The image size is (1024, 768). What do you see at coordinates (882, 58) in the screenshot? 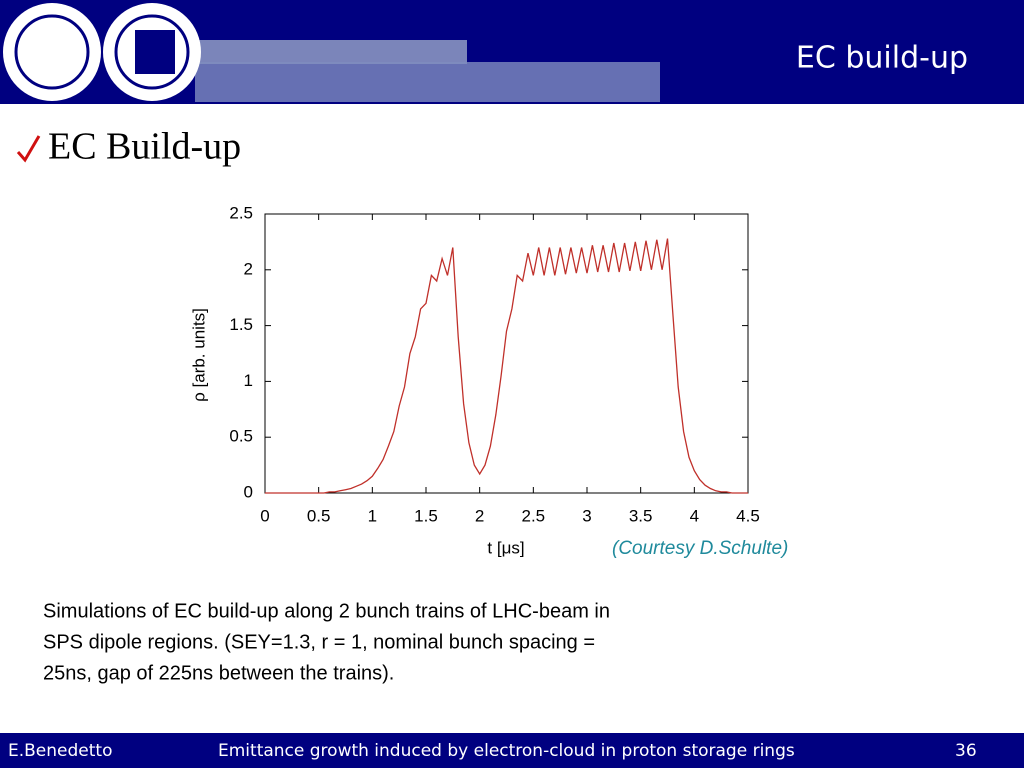
I see `header-title: EC build-up` at bounding box center [882, 58].